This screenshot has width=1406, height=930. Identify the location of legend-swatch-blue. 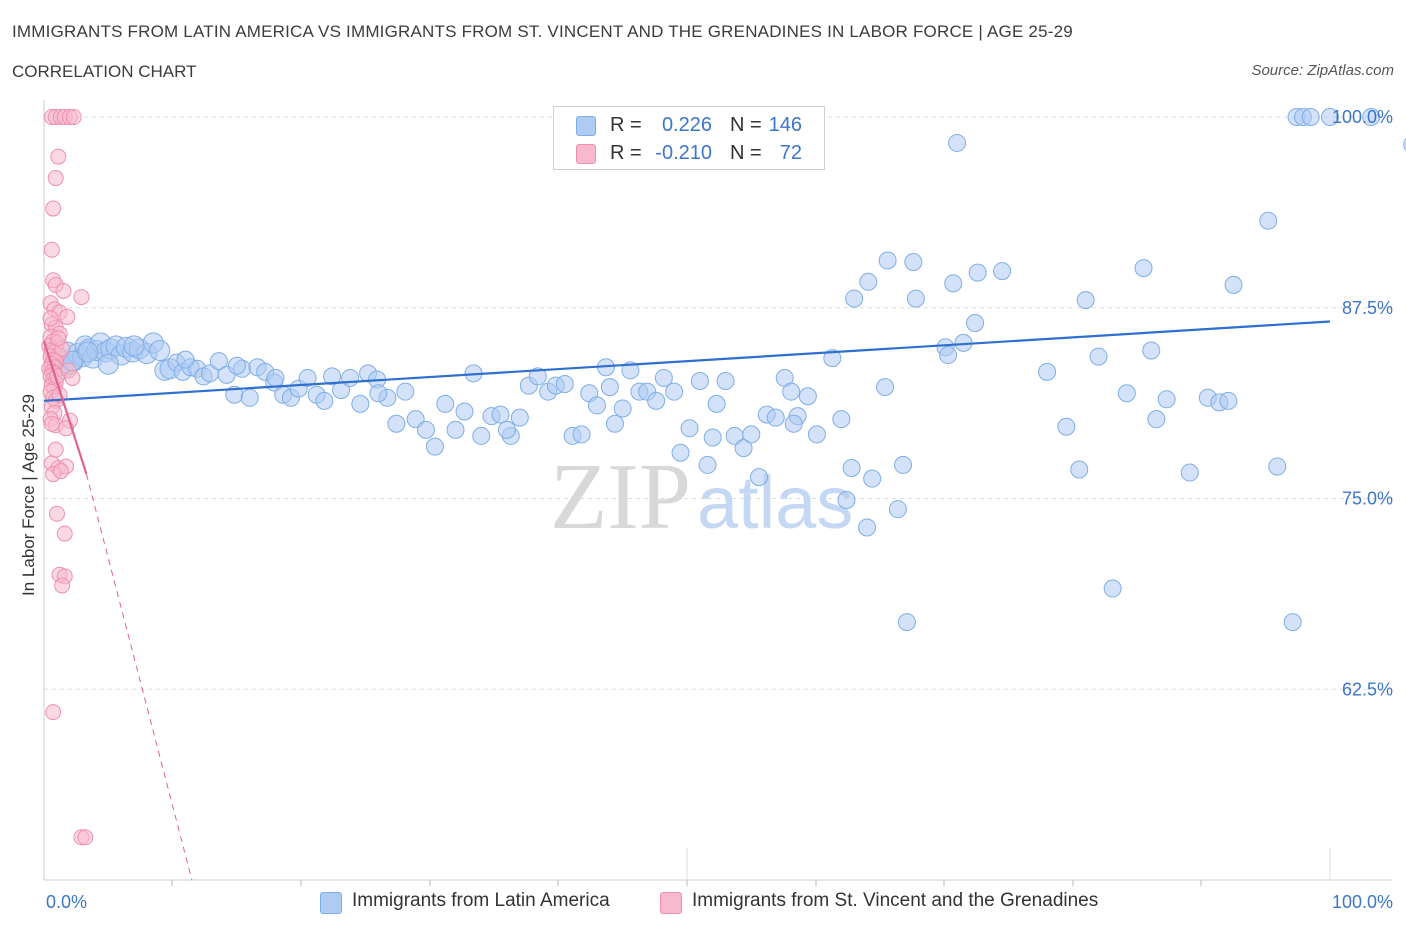
(331, 903).